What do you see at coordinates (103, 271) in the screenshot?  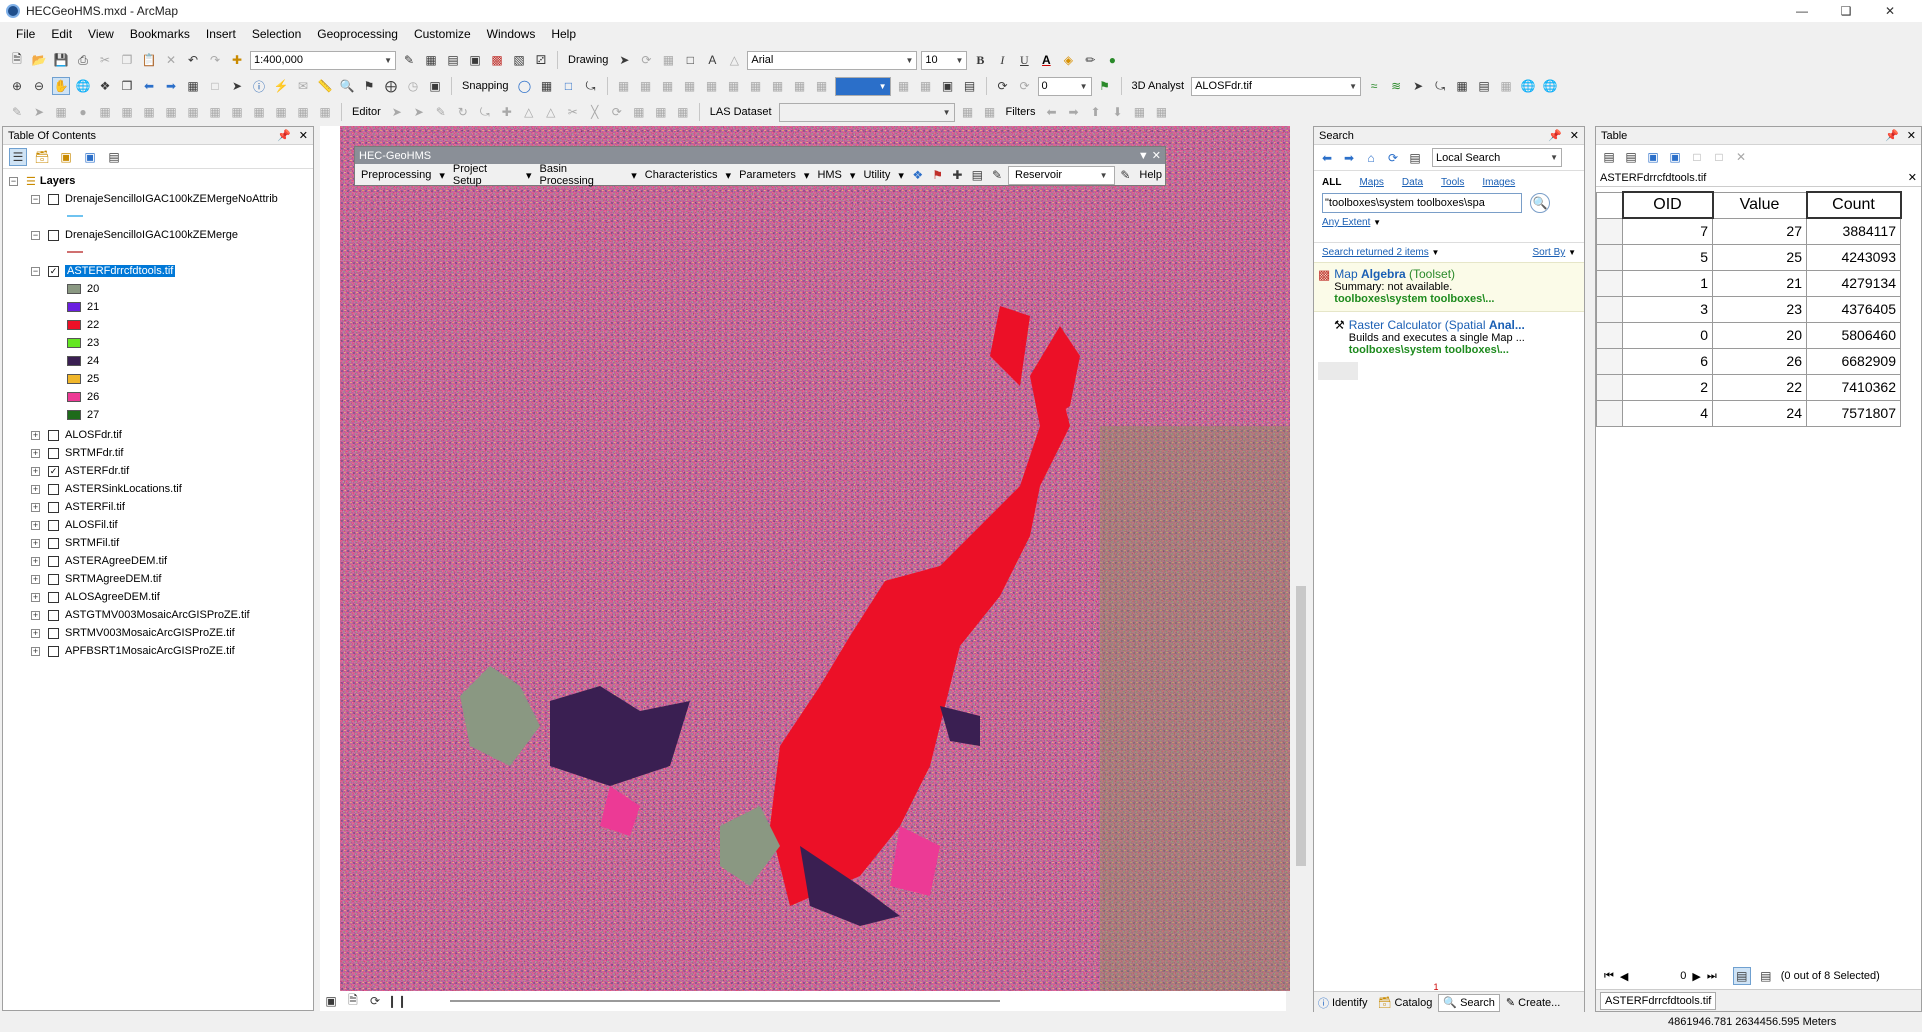 I see `layer-row: − ✓ ASTERFdrrcfdtools.tif` at bounding box center [103, 271].